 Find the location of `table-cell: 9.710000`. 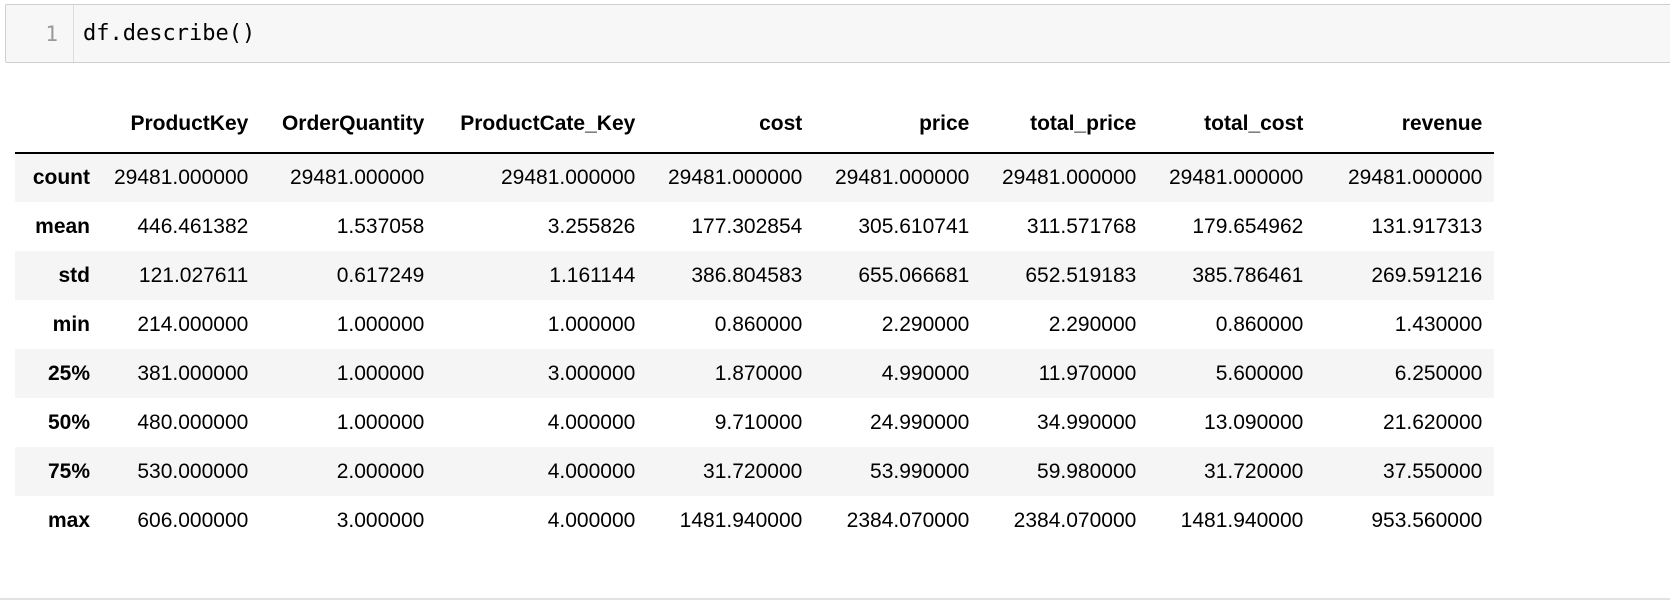

table-cell: 9.710000 is located at coordinates (730, 422).